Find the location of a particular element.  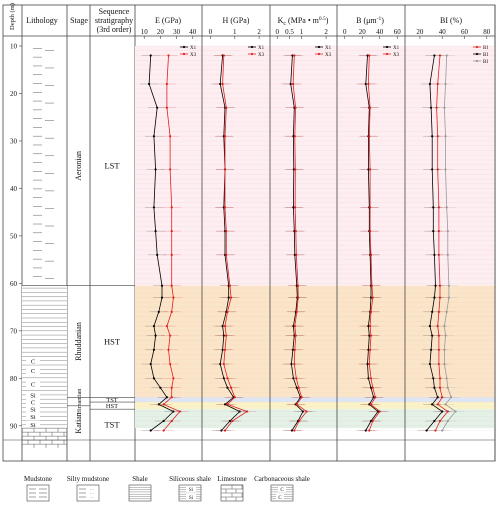

stage-header: Stage is located at coordinates (79, 20).